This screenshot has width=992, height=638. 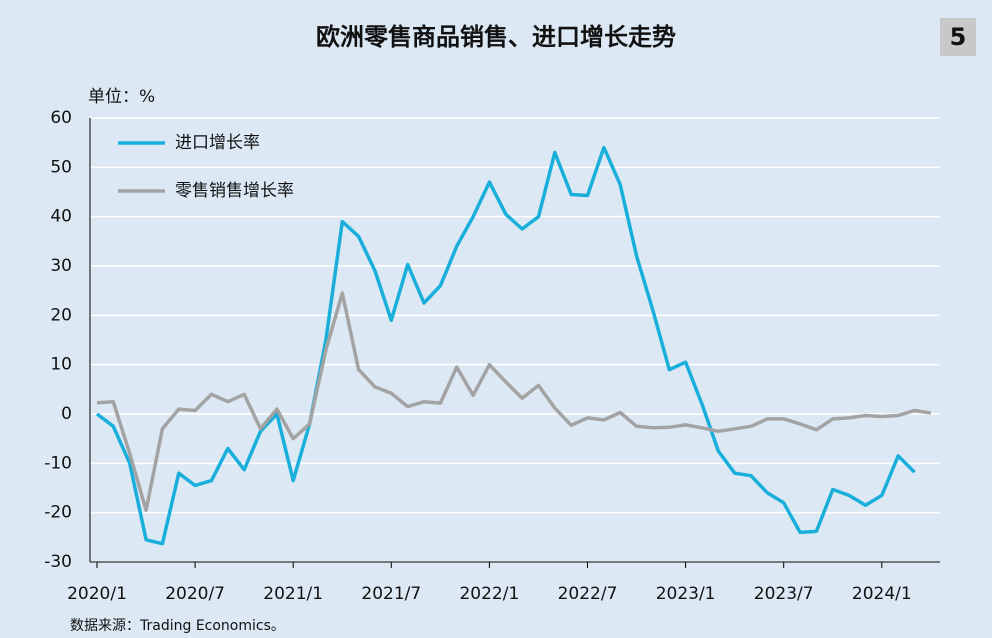 I want to click on x-tick-label: 2024/1, so click(x=882, y=594).